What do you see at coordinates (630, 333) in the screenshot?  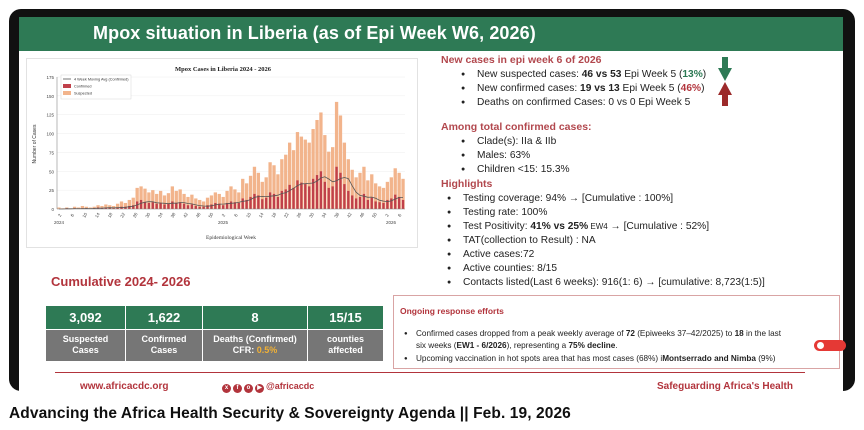 I see `resp-b1-b: 72` at bounding box center [630, 333].